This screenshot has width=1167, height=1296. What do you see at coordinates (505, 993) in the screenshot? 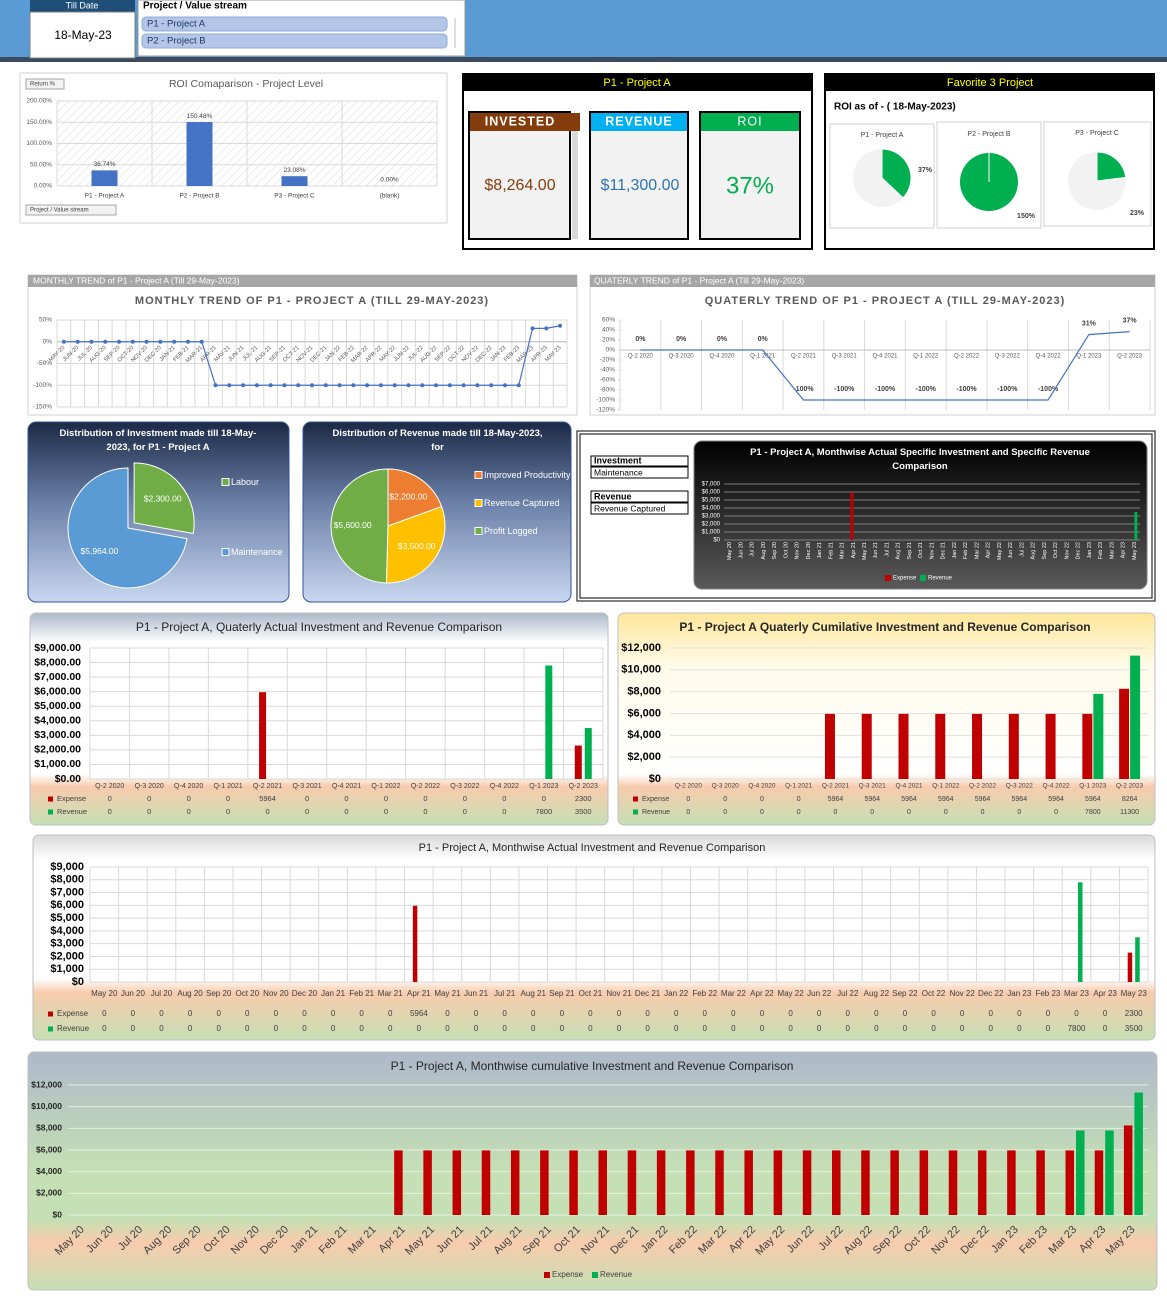
I see `x-tick-label: Jul 21` at bounding box center [505, 993].